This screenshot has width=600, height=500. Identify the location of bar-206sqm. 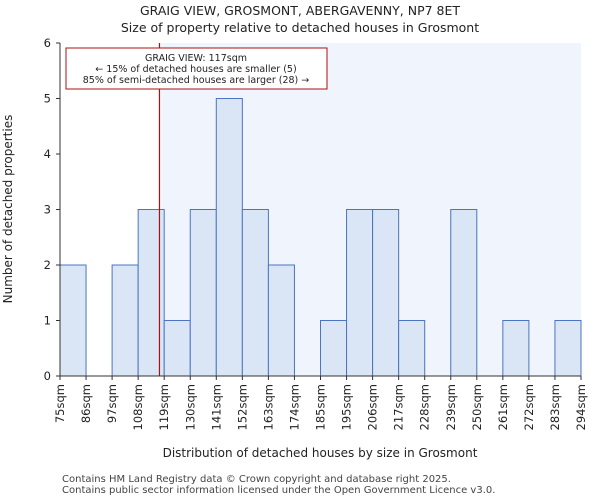
(386, 293).